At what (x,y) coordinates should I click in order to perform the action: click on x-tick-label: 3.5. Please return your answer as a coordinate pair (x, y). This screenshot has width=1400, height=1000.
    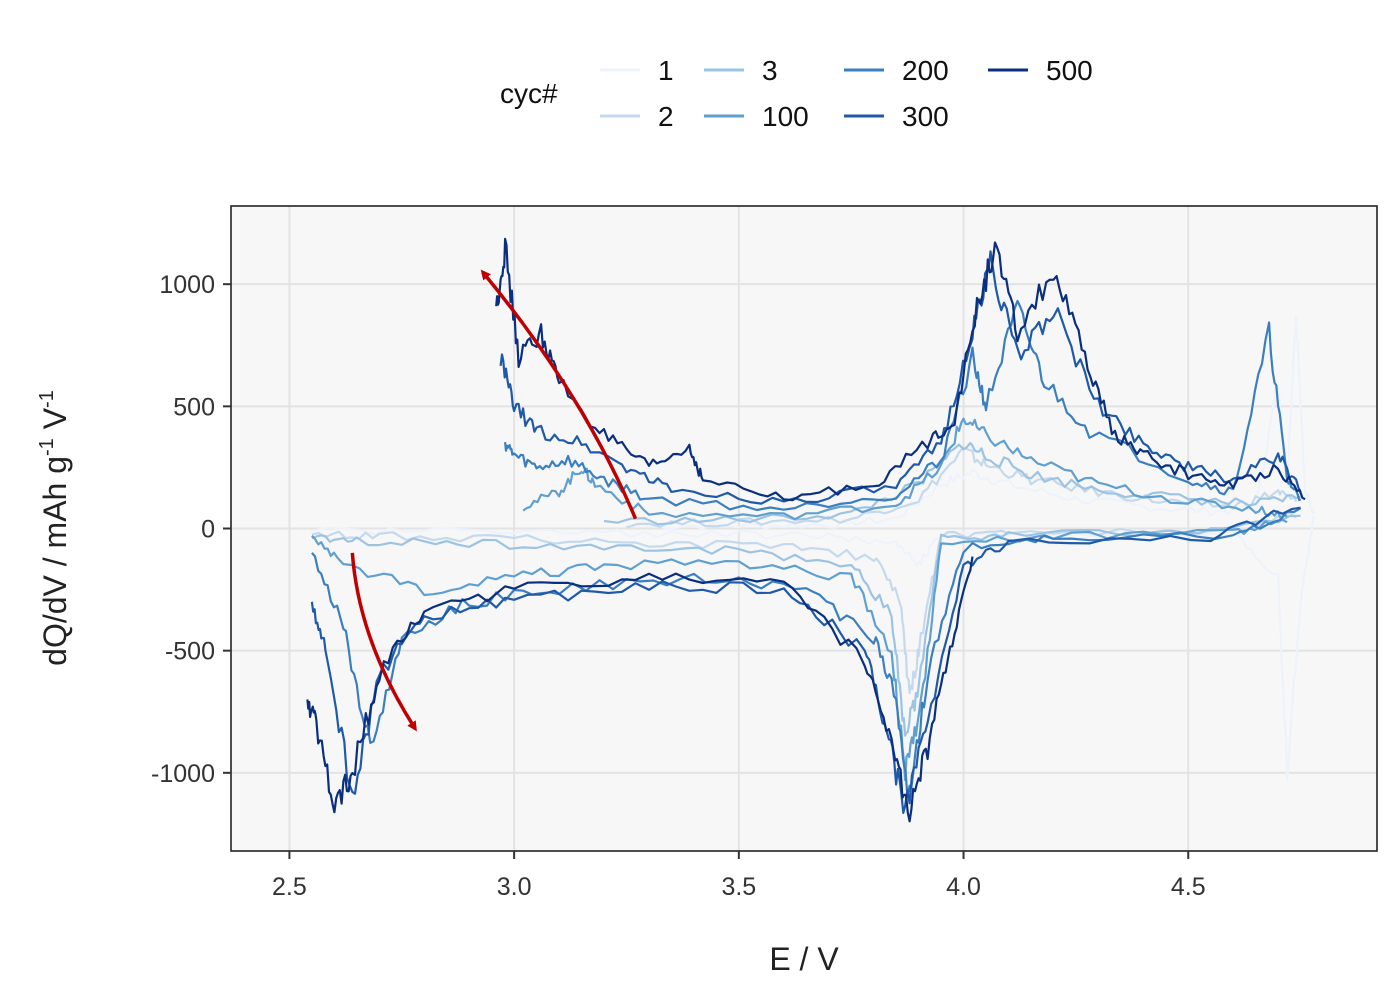
    Looking at the image, I should click on (738, 887).